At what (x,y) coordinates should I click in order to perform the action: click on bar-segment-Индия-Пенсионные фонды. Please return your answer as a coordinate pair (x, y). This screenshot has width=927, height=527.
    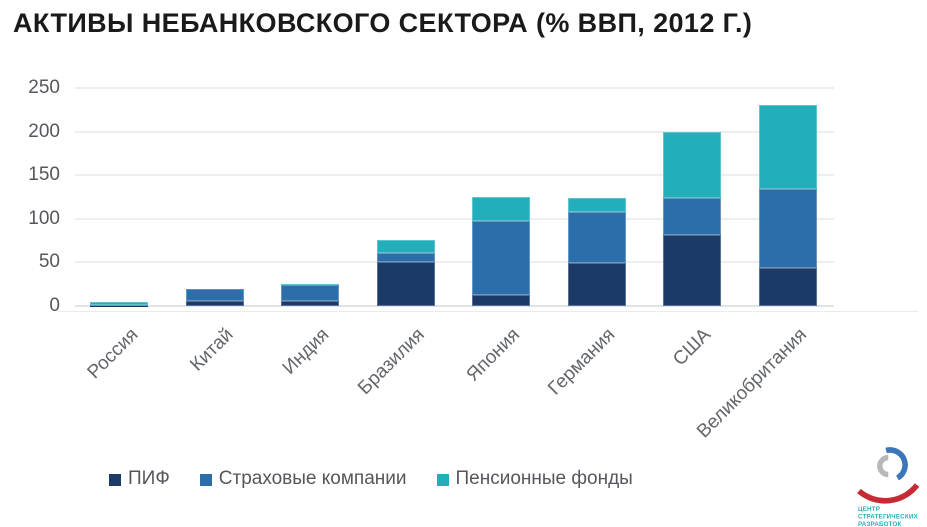
    Looking at the image, I should click on (310, 285).